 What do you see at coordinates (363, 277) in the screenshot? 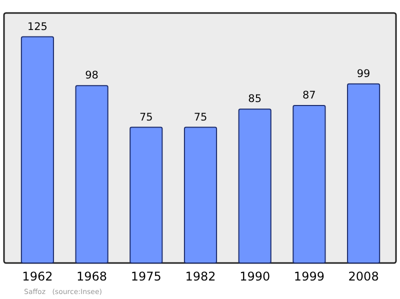
I see `x-tick-label: 2008` at bounding box center [363, 277].